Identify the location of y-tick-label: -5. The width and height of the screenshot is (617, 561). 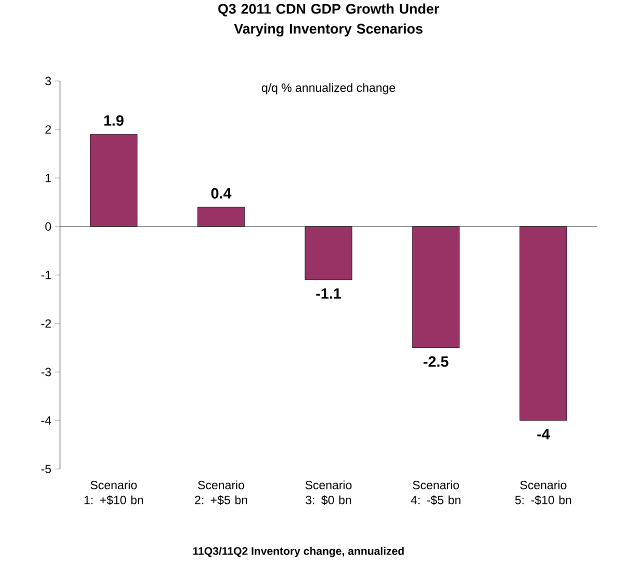
(46, 469).